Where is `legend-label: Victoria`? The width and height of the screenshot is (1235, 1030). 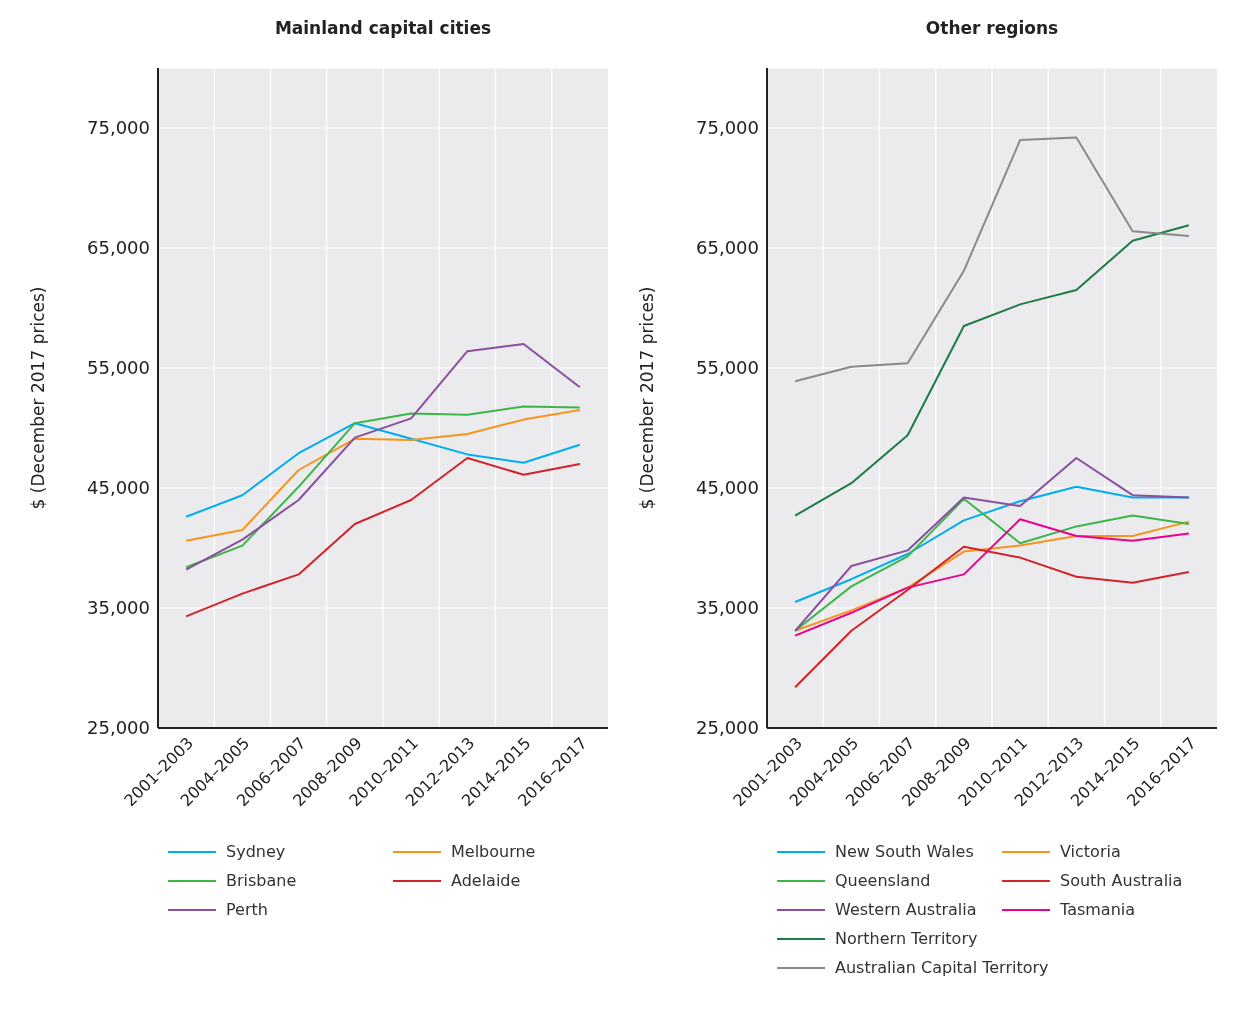
legend-label: Victoria is located at coordinates (1090, 851).